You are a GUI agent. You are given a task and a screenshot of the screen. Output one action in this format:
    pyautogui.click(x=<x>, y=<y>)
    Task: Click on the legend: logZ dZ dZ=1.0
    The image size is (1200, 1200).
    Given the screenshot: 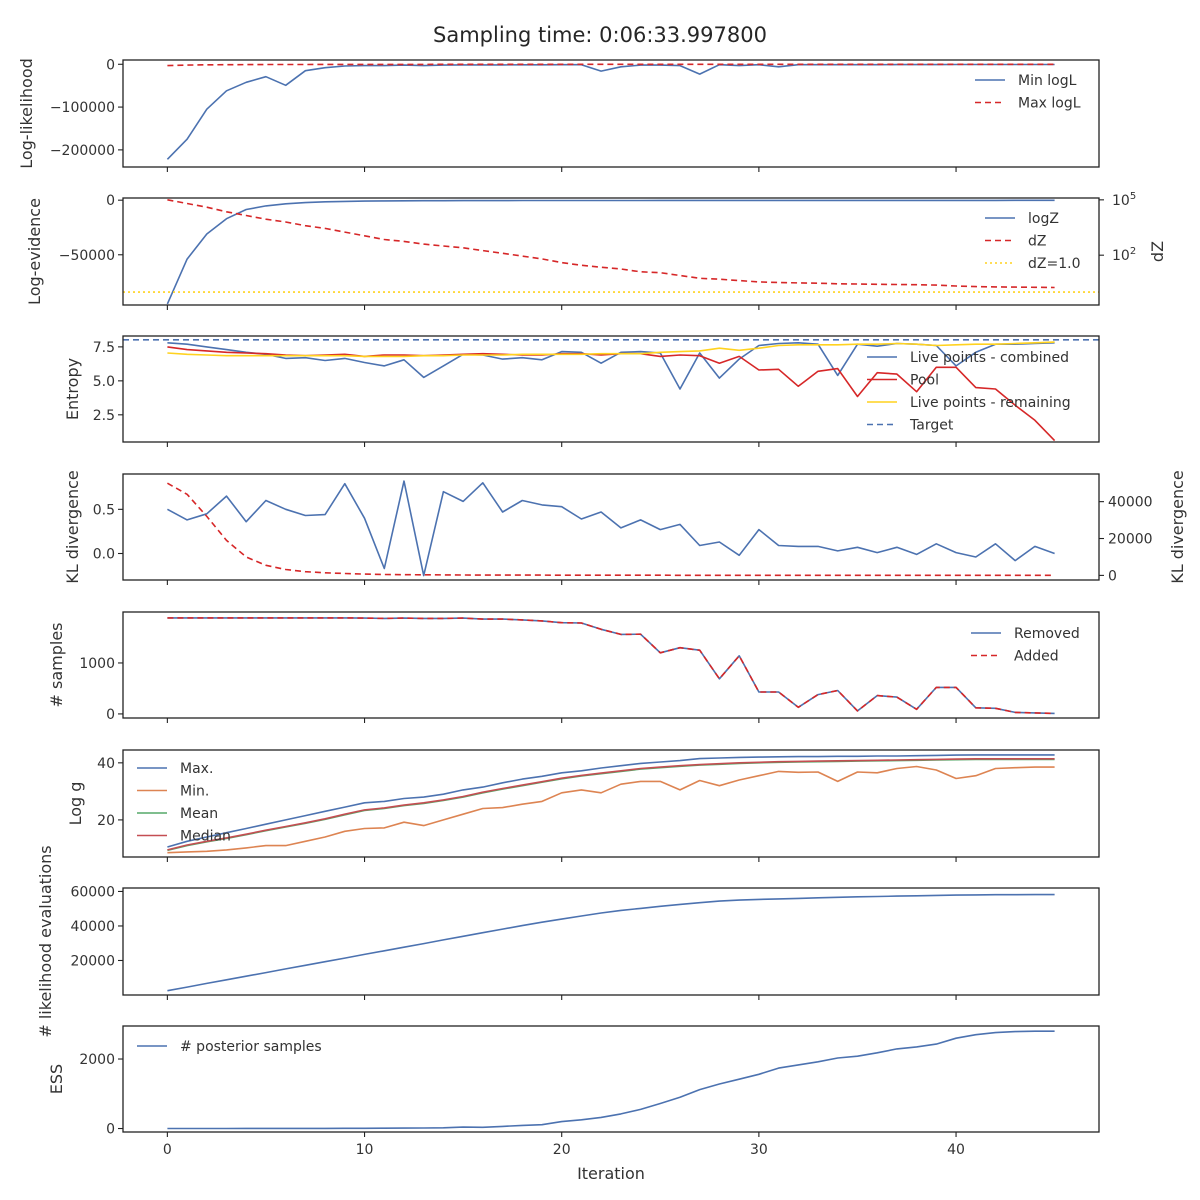 What is the action you would take?
    pyautogui.click(x=1032, y=241)
    